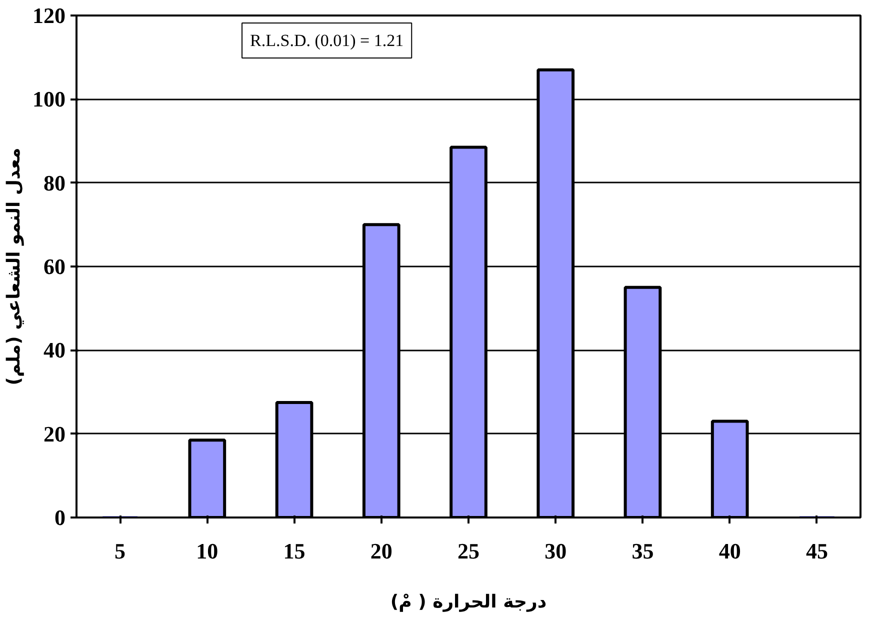 The width and height of the screenshot is (881, 623). I want to click on x-tick-label: 20, so click(381, 551).